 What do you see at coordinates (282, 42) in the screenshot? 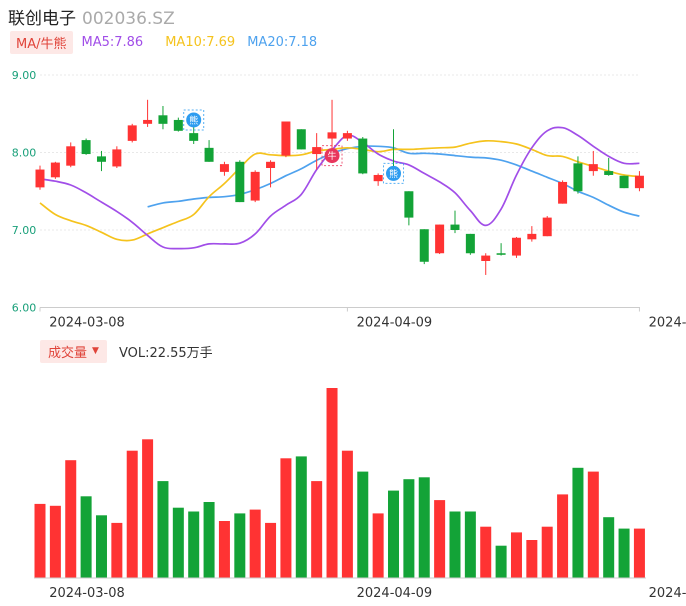
I see `ma20-label: MA20:7.18` at bounding box center [282, 42].